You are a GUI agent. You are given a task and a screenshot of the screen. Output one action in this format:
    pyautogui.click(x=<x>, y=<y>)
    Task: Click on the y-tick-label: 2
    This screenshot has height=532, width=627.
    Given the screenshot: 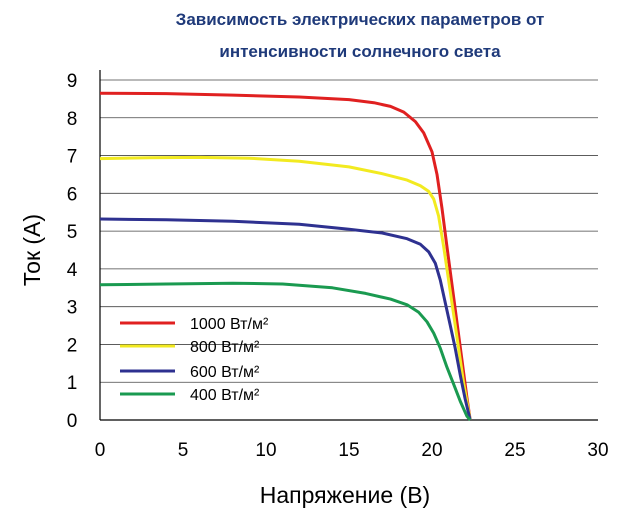 What is the action you would take?
    pyautogui.click(x=72, y=345)
    